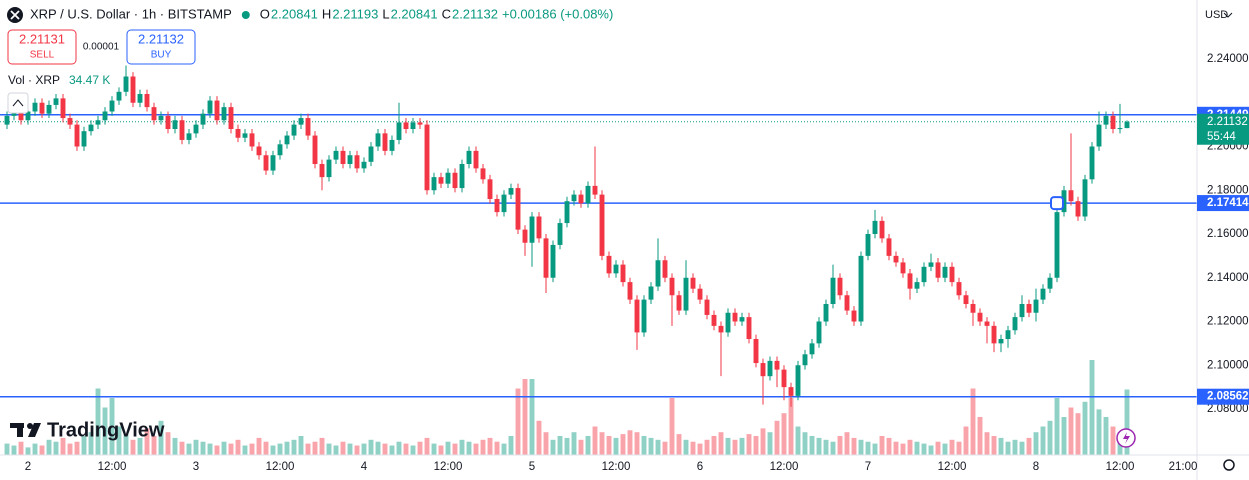 This screenshot has width=1249, height=480. I want to click on volume-title: Vol · XRP, so click(34, 80).